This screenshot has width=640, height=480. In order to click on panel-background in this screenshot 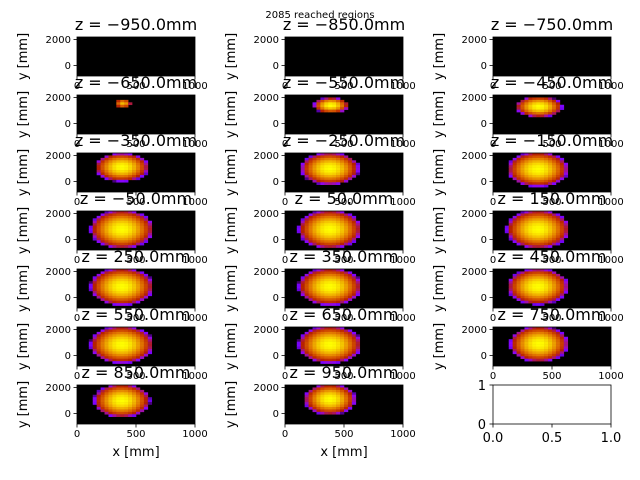, I will do `click(552, 56)`.